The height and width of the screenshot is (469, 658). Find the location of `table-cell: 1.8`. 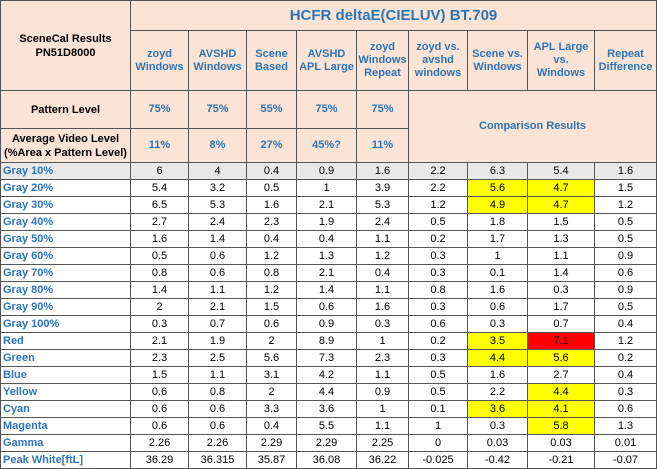

table-cell: 1.8 is located at coordinates (497, 222).